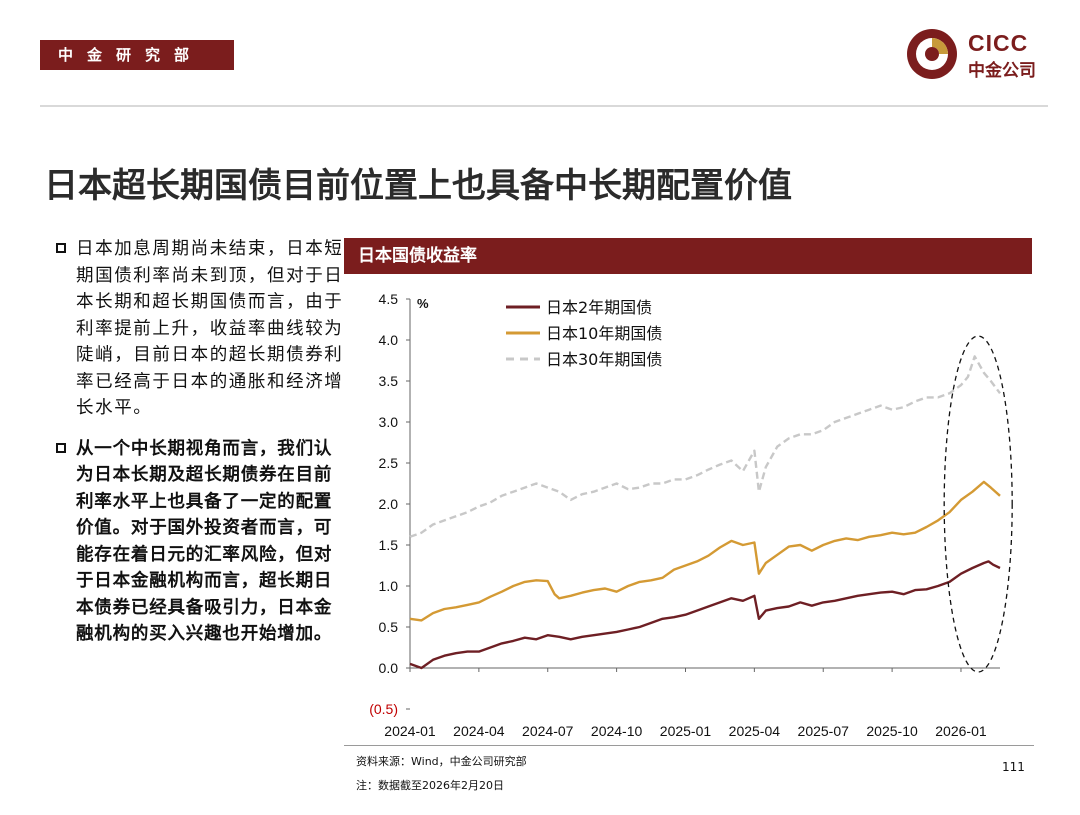 Image resolution: width=1080 pixels, height=815 pixels. I want to click on series-line-日本10年期国债, so click(705, 551).